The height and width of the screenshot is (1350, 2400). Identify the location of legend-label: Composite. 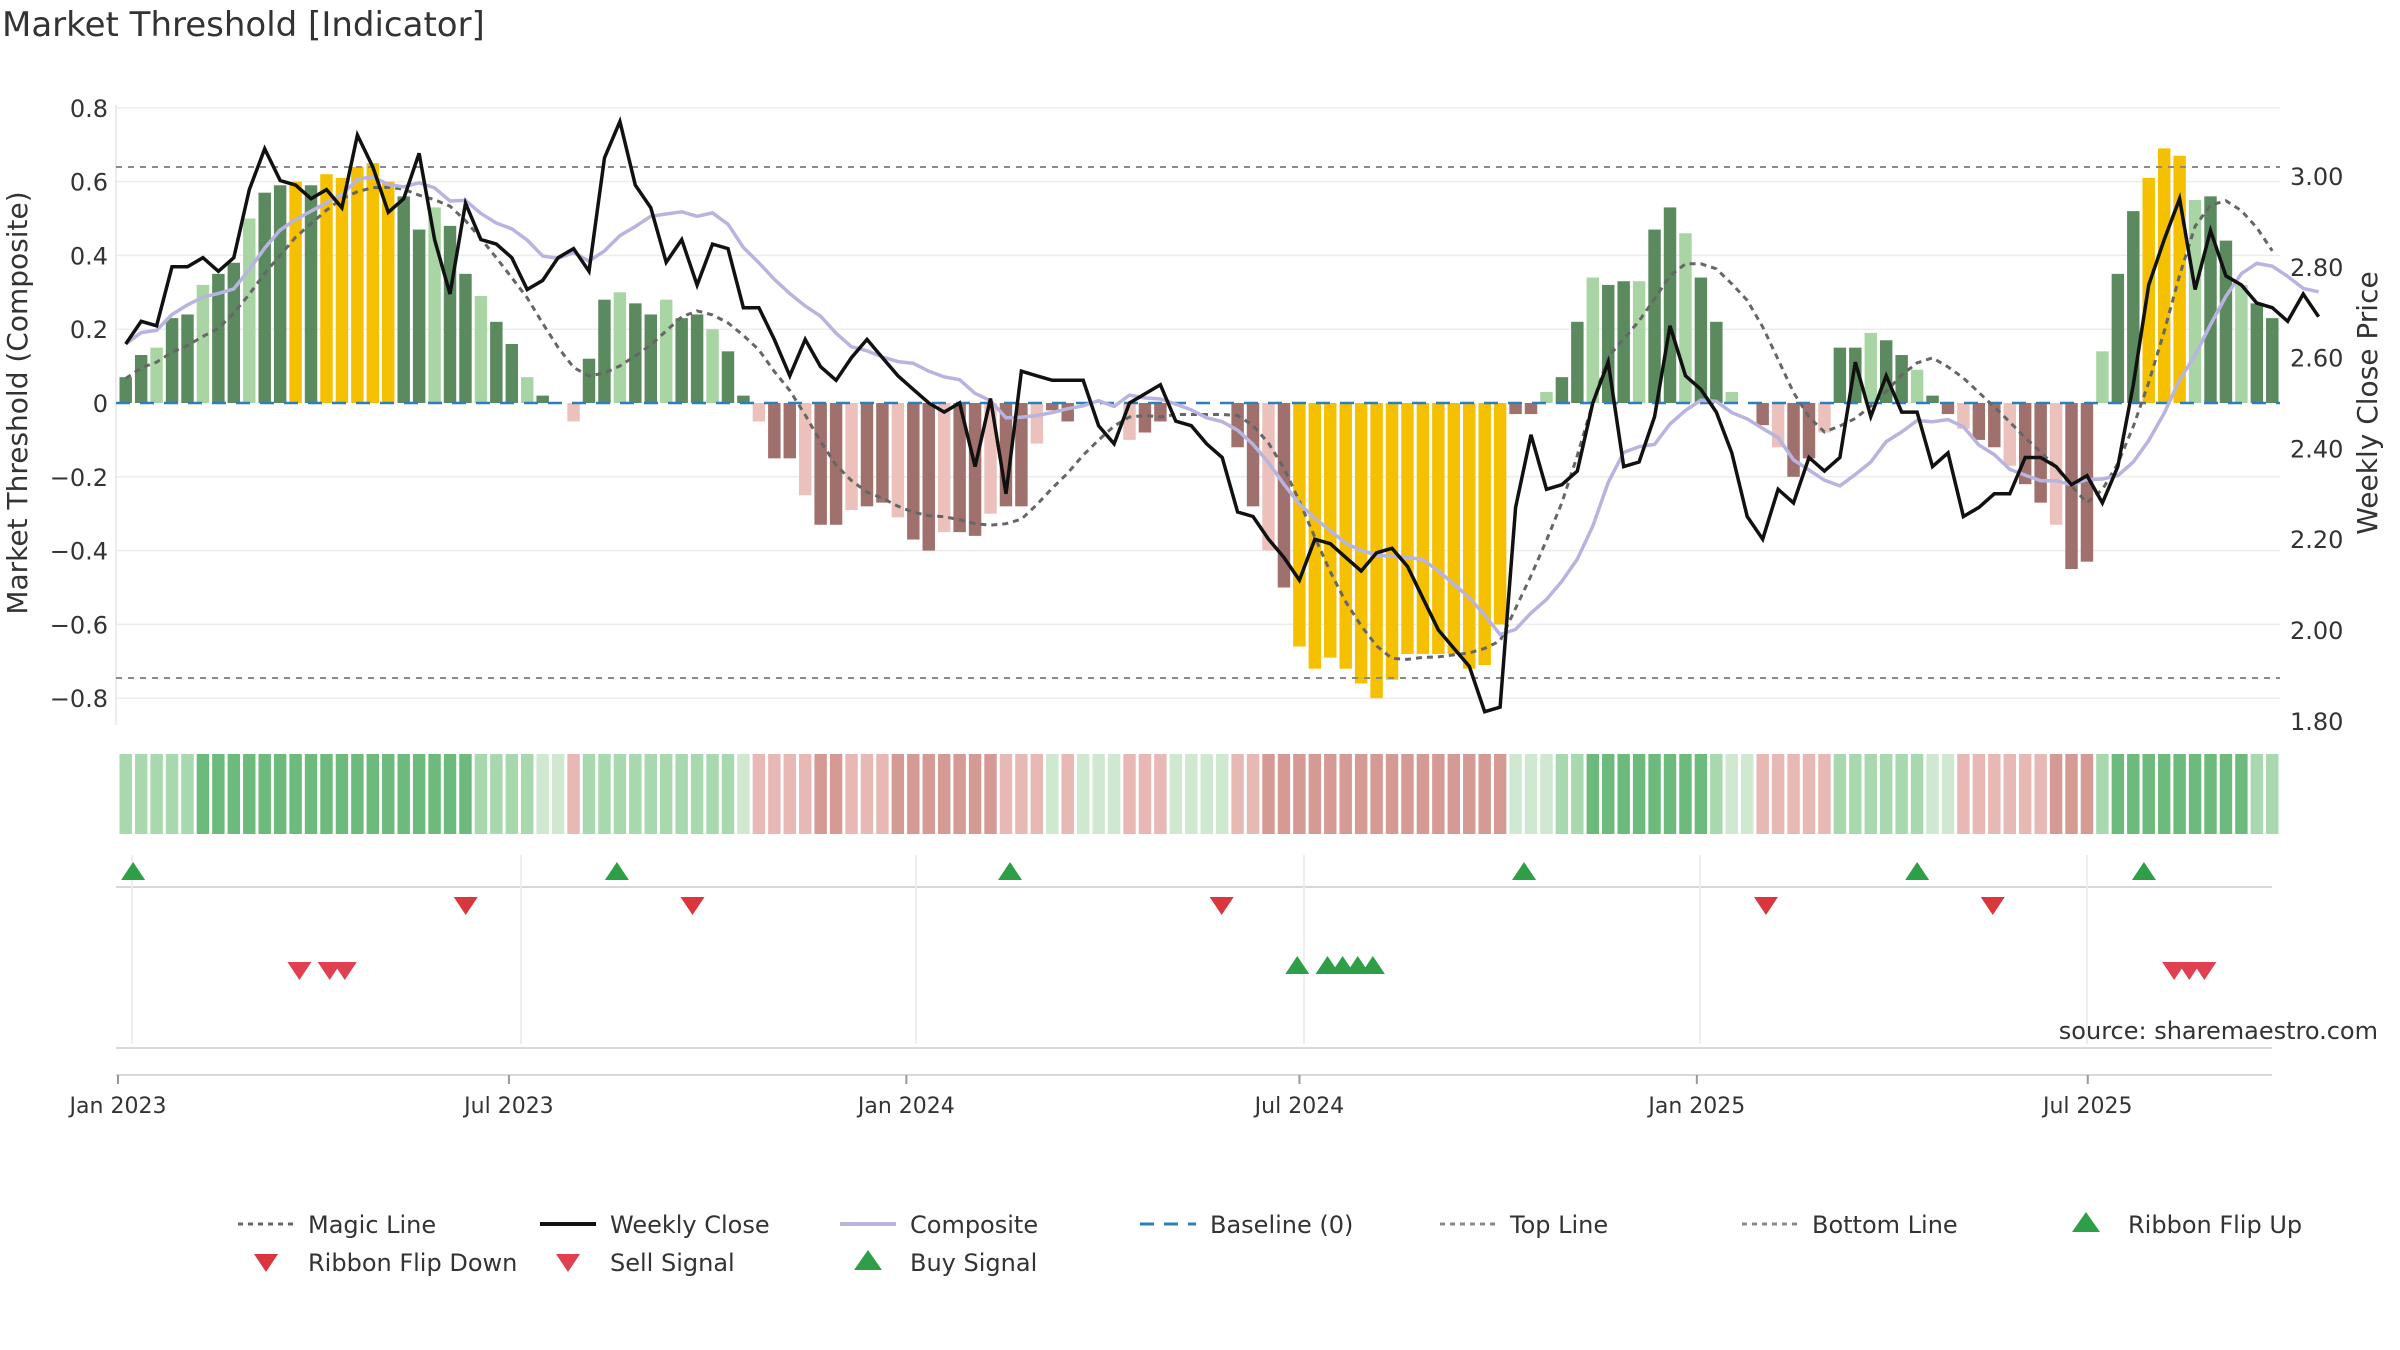
(974, 1225).